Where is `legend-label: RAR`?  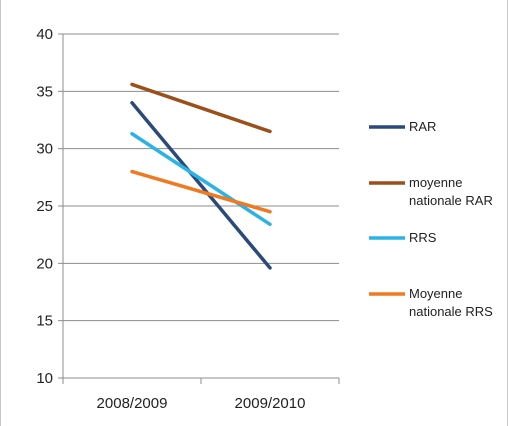 legend-label: RAR is located at coordinates (422, 126).